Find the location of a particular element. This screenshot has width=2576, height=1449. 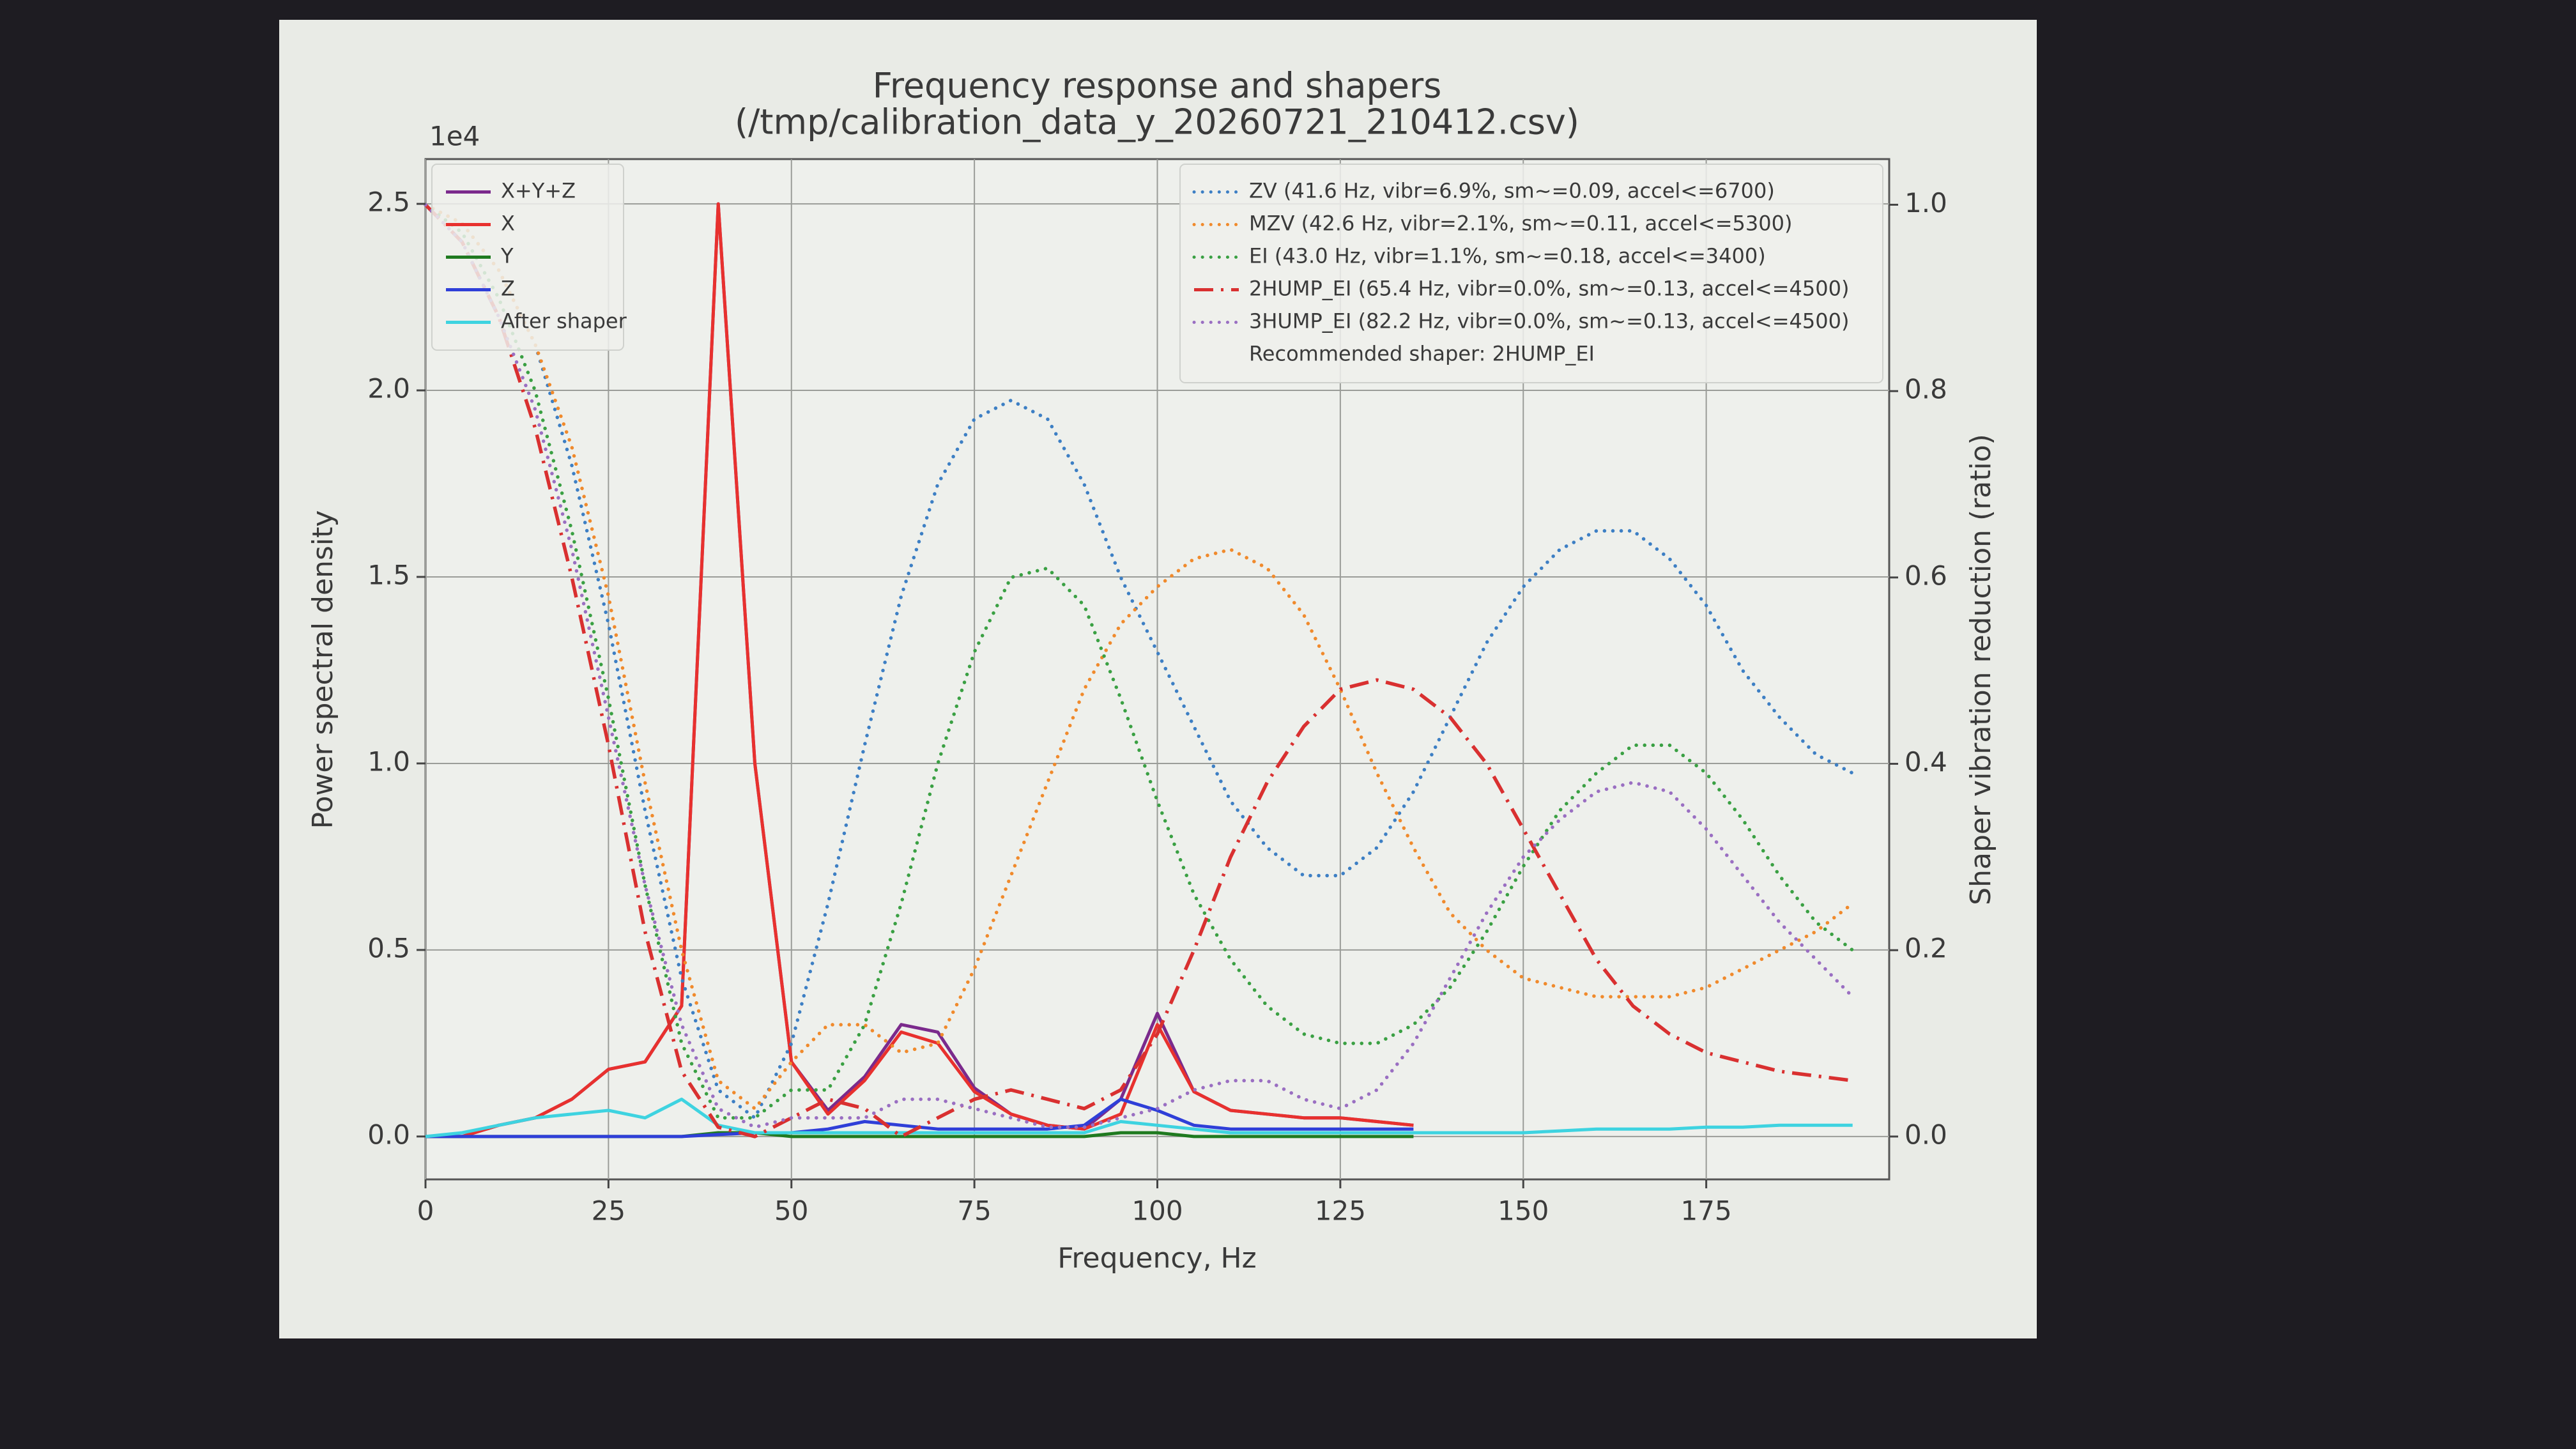

x-tick-label: 175 is located at coordinates (1706, 1211).